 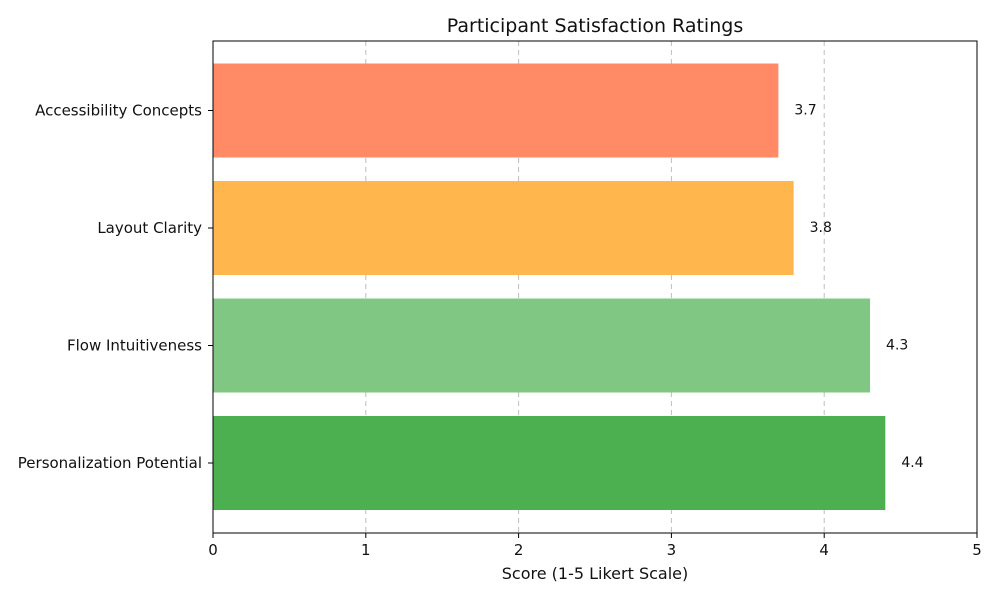 What do you see at coordinates (542, 345) in the screenshot?
I see `bar-flow-intuitiveness` at bounding box center [542, 345].